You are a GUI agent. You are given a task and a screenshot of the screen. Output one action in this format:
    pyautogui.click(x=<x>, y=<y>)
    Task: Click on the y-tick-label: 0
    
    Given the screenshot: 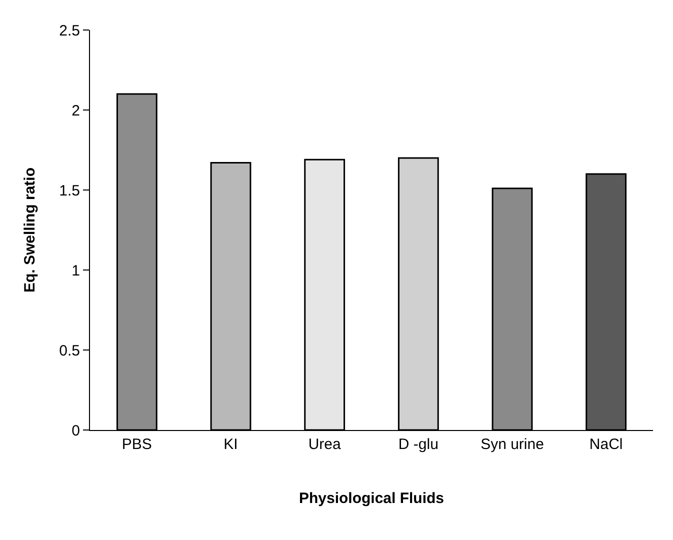 What is the action you would take?
    pyautogui.click(x=76, y=431)
    